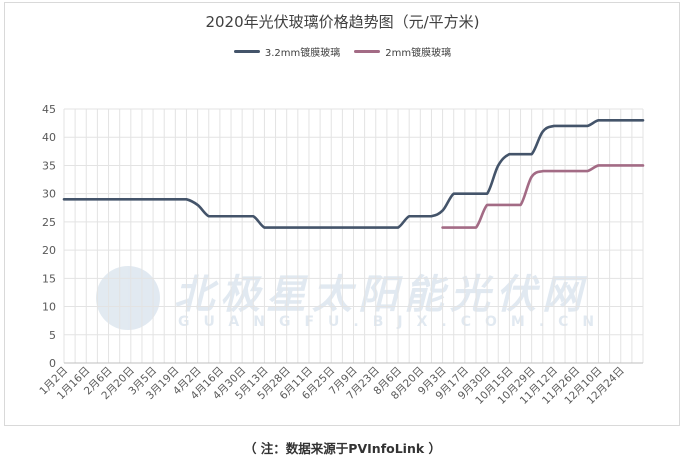 Image resolution: width=685 pixels, height=459 pixels. What do you see at coordinates (49, 165) in the screenshot?
I see `y-tick-label: 35` at bounding box center [49, 165].